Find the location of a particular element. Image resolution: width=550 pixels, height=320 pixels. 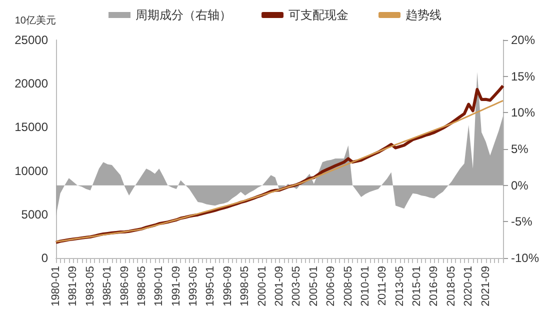

x-tick-label: 2020-01 is located at coordinates (468, 286).